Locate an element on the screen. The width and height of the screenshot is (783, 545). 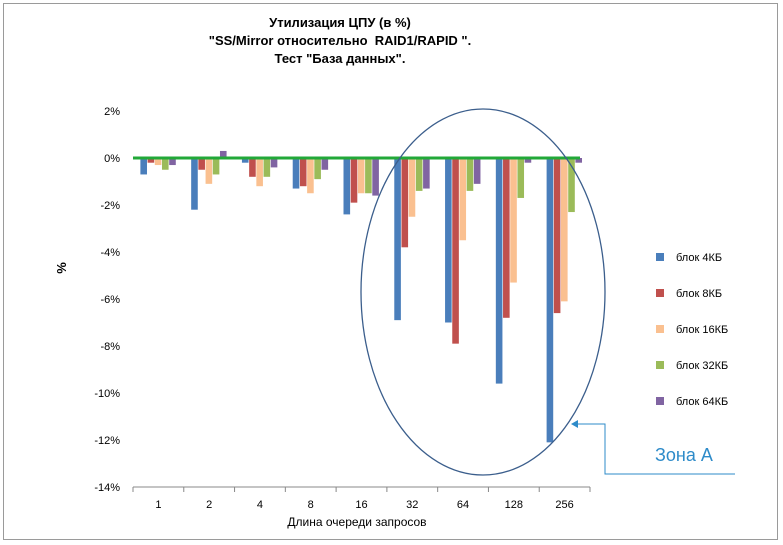
x-axis-label: Длина очереди запросов is located at coordinates (356, 522).